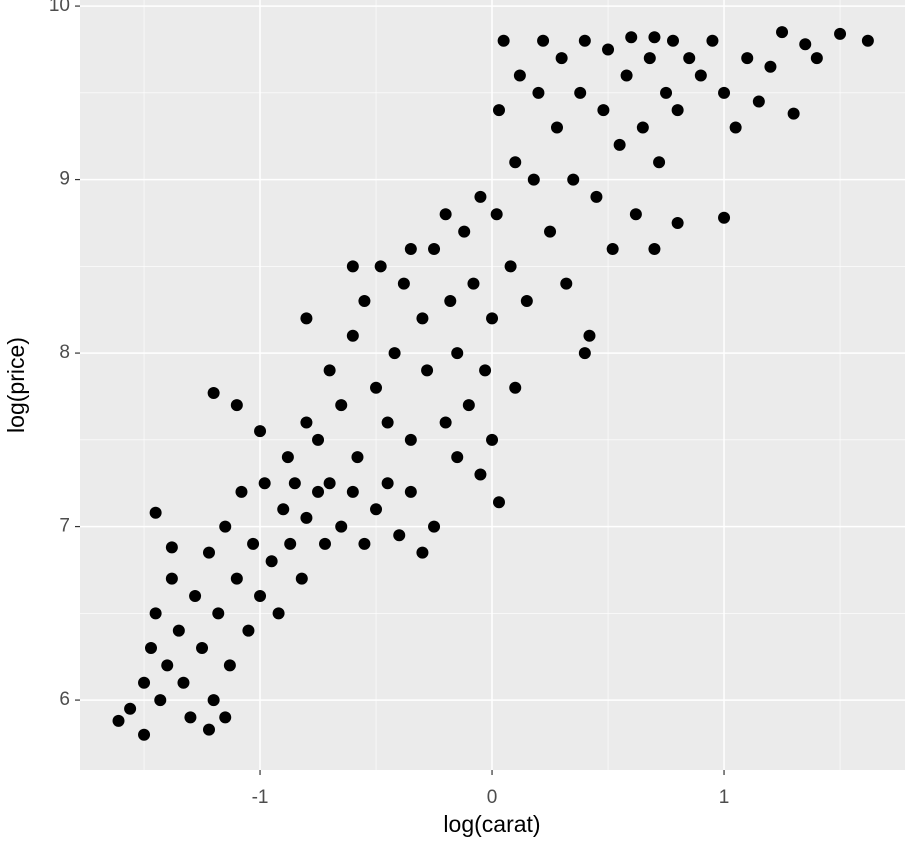 The width and height of the screenshot is (916, 849). I want to click on y-tick-label: 9, so click(64, 179).